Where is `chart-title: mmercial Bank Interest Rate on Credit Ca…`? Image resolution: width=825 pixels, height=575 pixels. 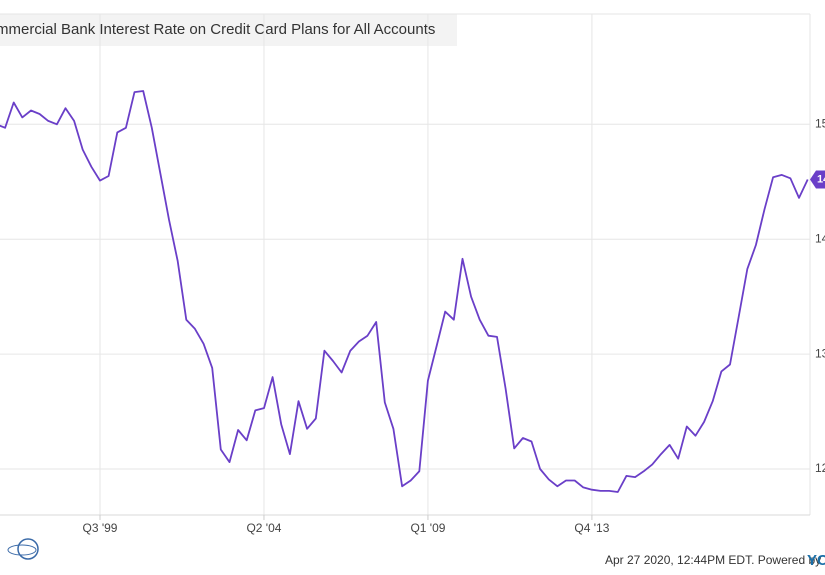
chart-title: mmercial Bank Interest Rate on Credit Ca… is located at coordinates (217, 29).